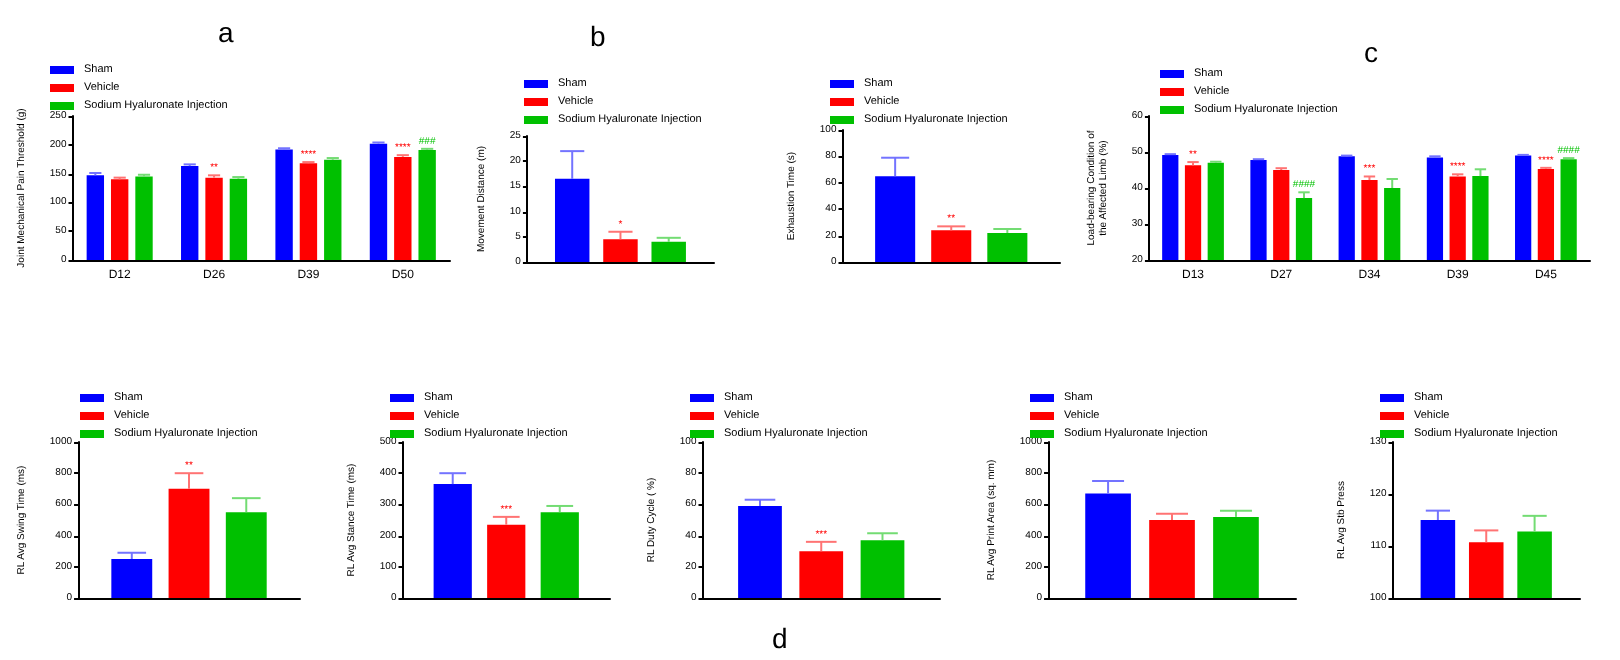  I want to click on chart-title: b, so click(598, 36).